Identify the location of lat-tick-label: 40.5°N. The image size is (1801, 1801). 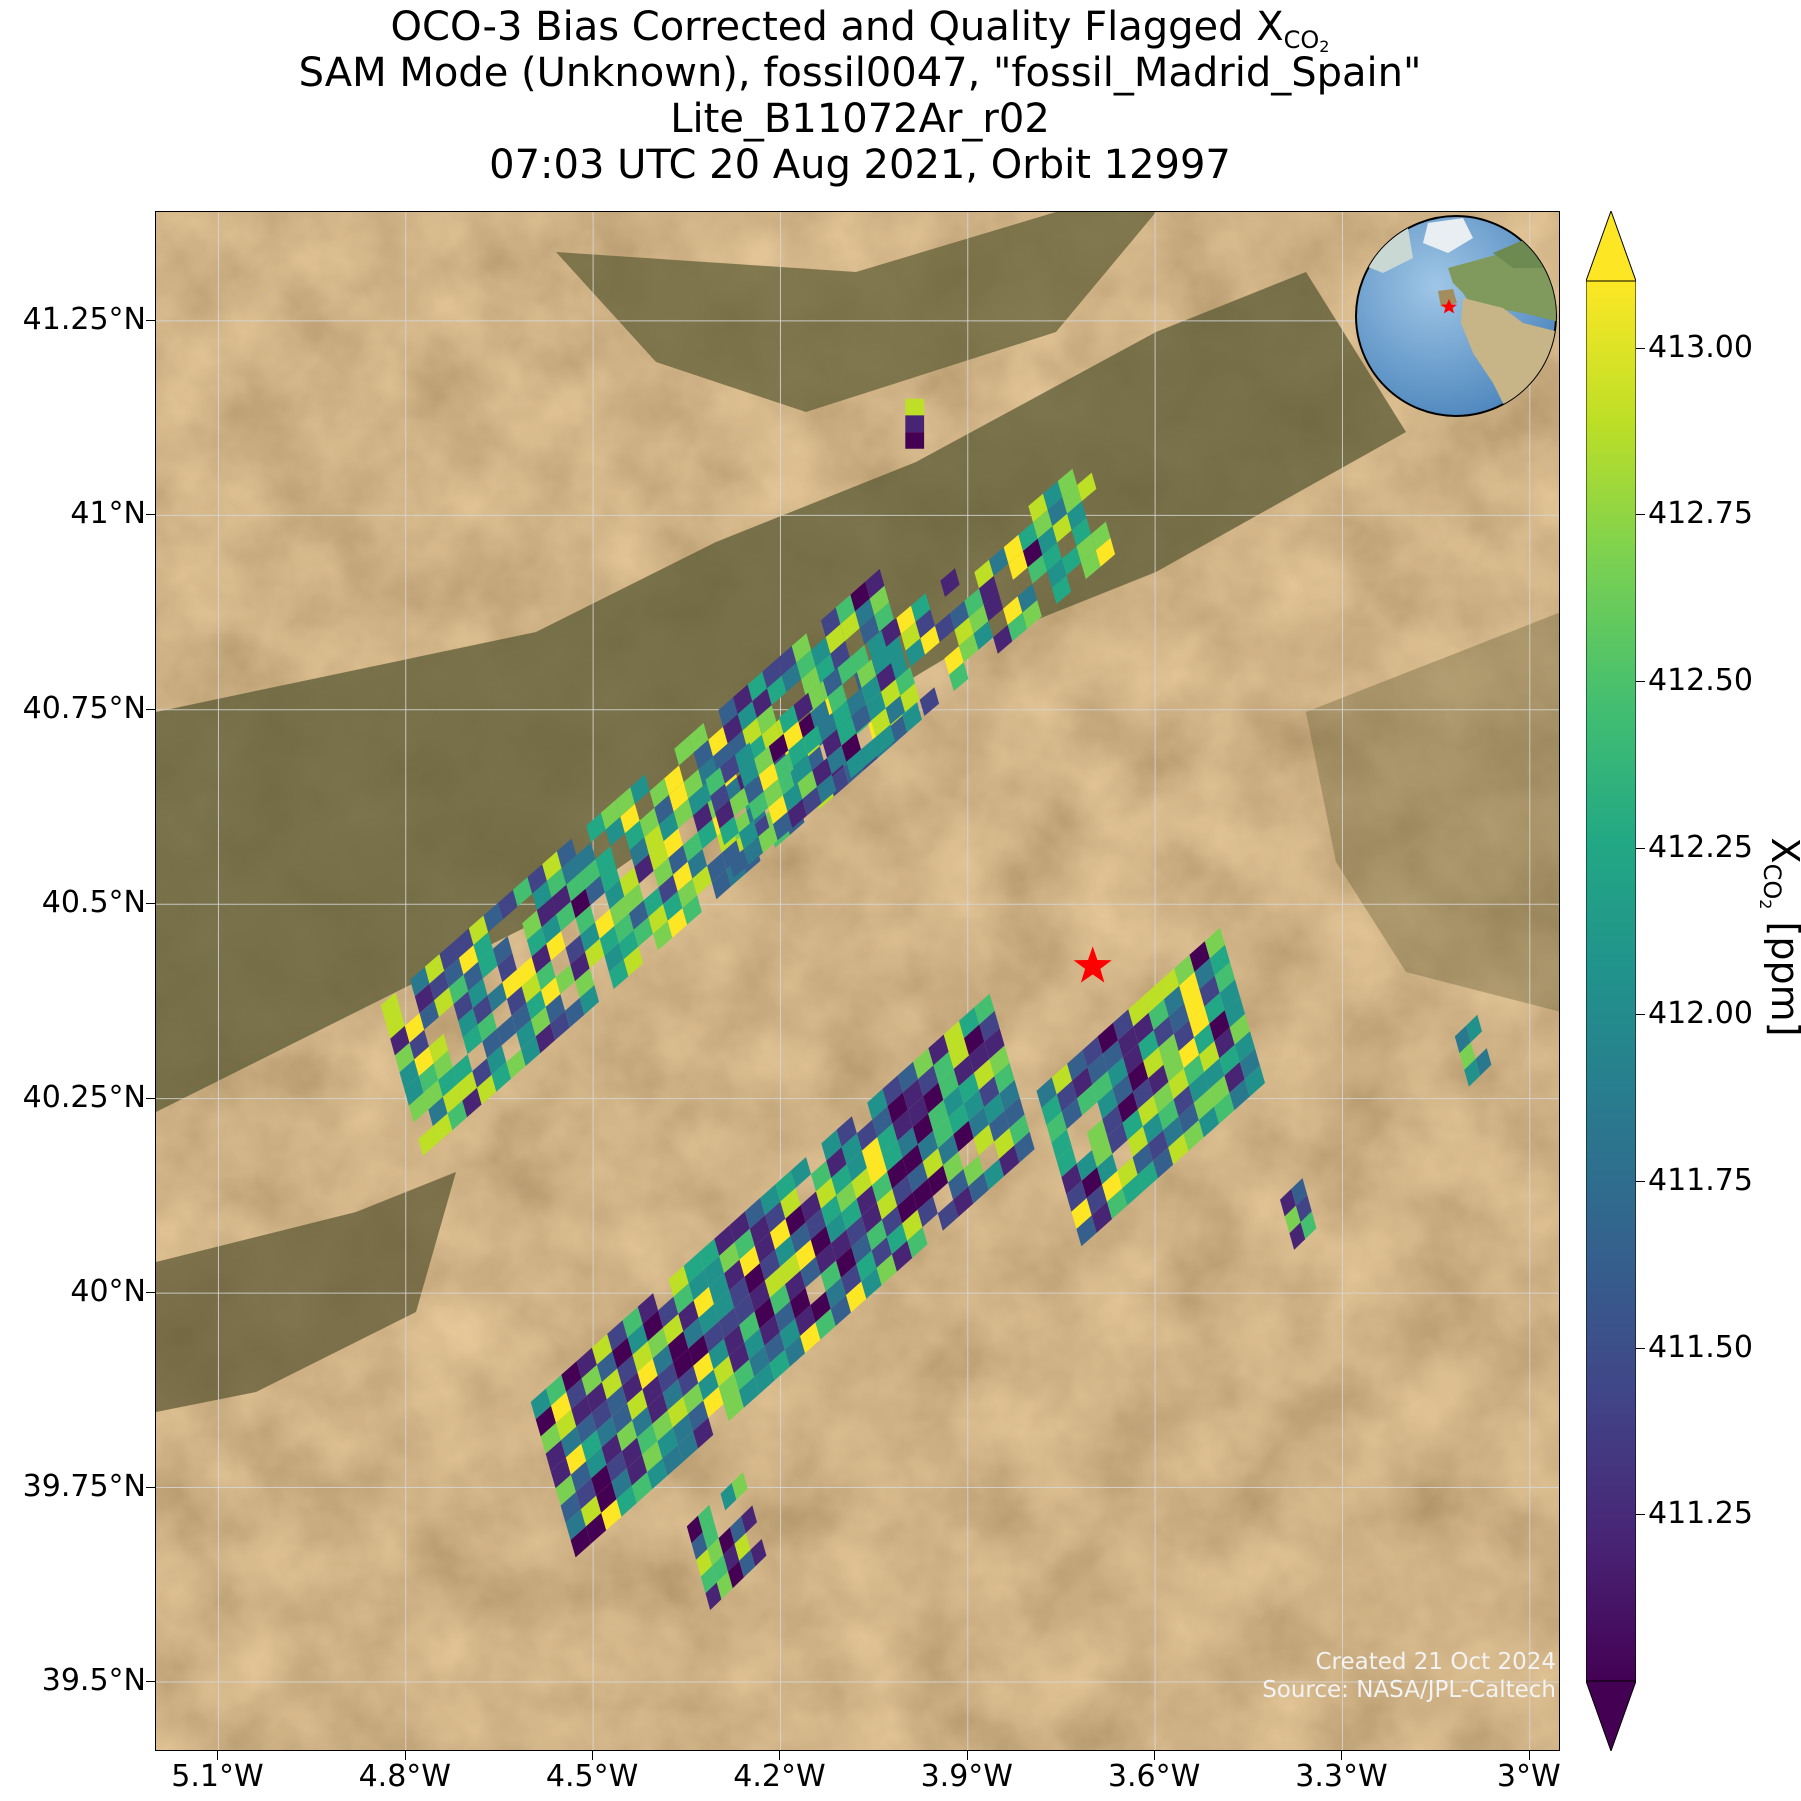
(93, 903).